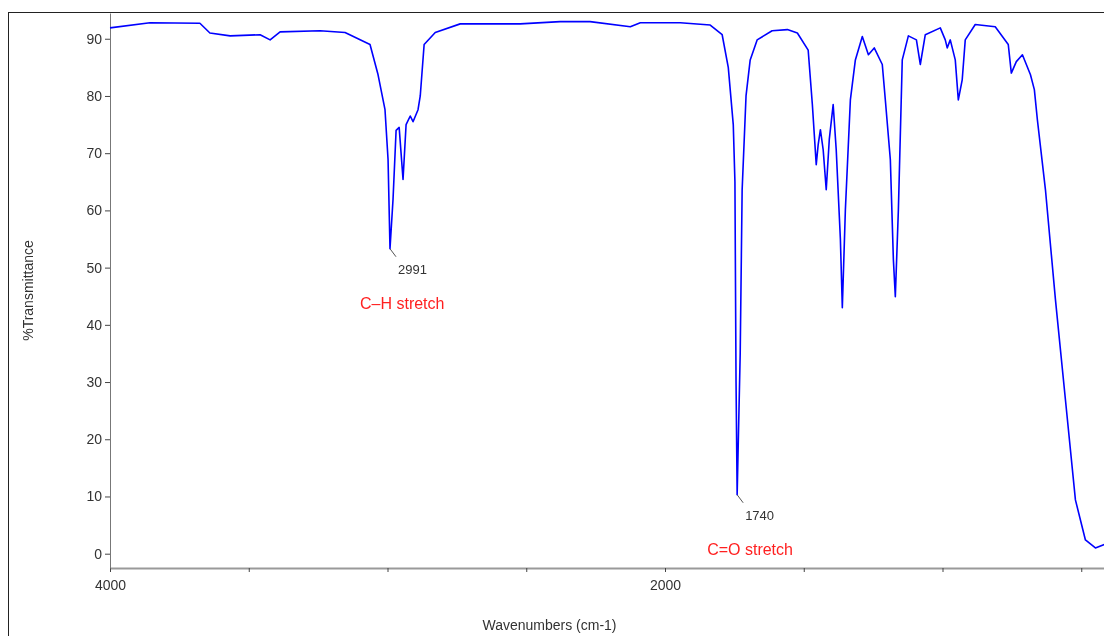 The height and width of the screenshot is (636, 1104). I want to click on annotation: 1740, so click(760, 515).